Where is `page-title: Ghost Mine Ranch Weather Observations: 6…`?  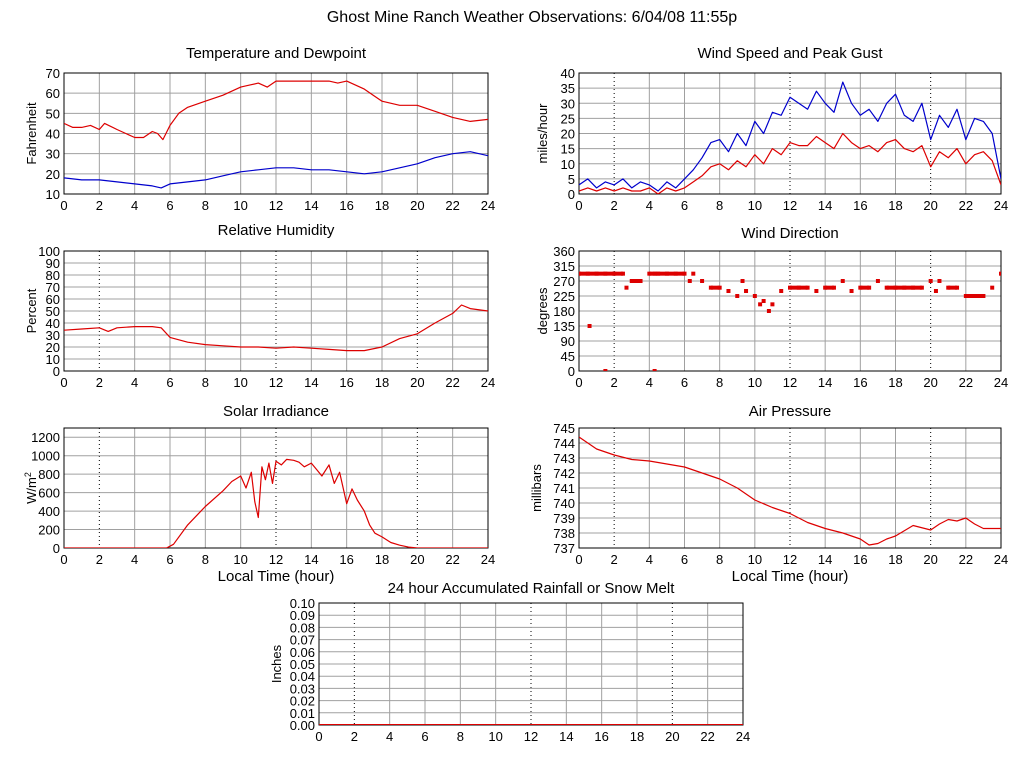 page-title: Ghost Mine Ranch Weather Observations: 6… is located at coordinates (532, 17).